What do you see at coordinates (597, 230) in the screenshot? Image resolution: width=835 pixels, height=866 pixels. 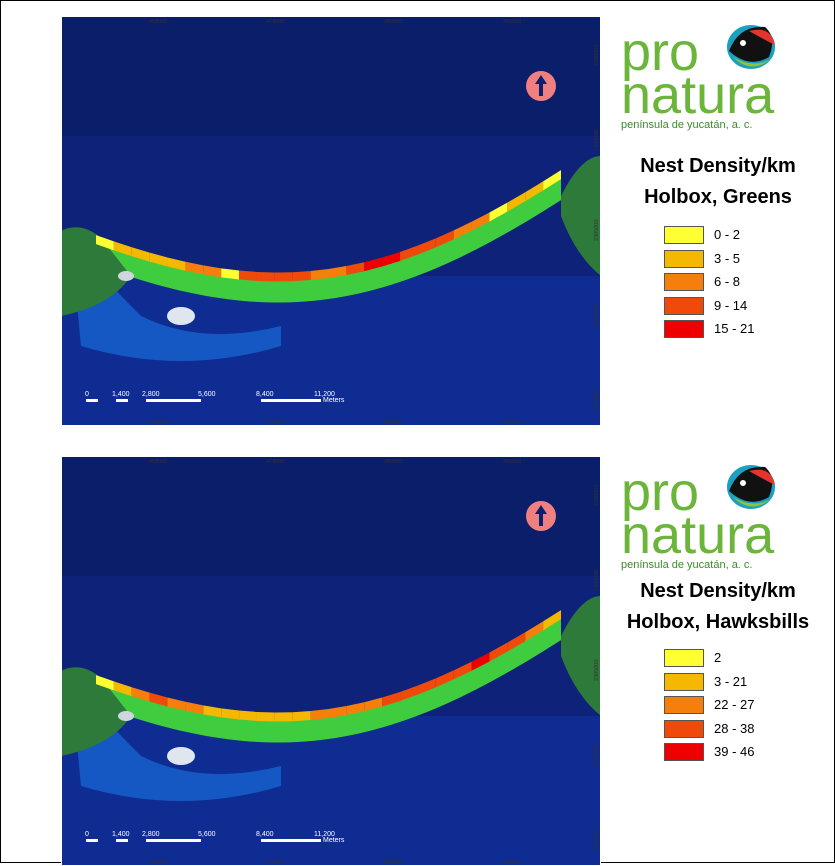 I see `y-tick-label: 2385000` at bounding box center [597, 230].